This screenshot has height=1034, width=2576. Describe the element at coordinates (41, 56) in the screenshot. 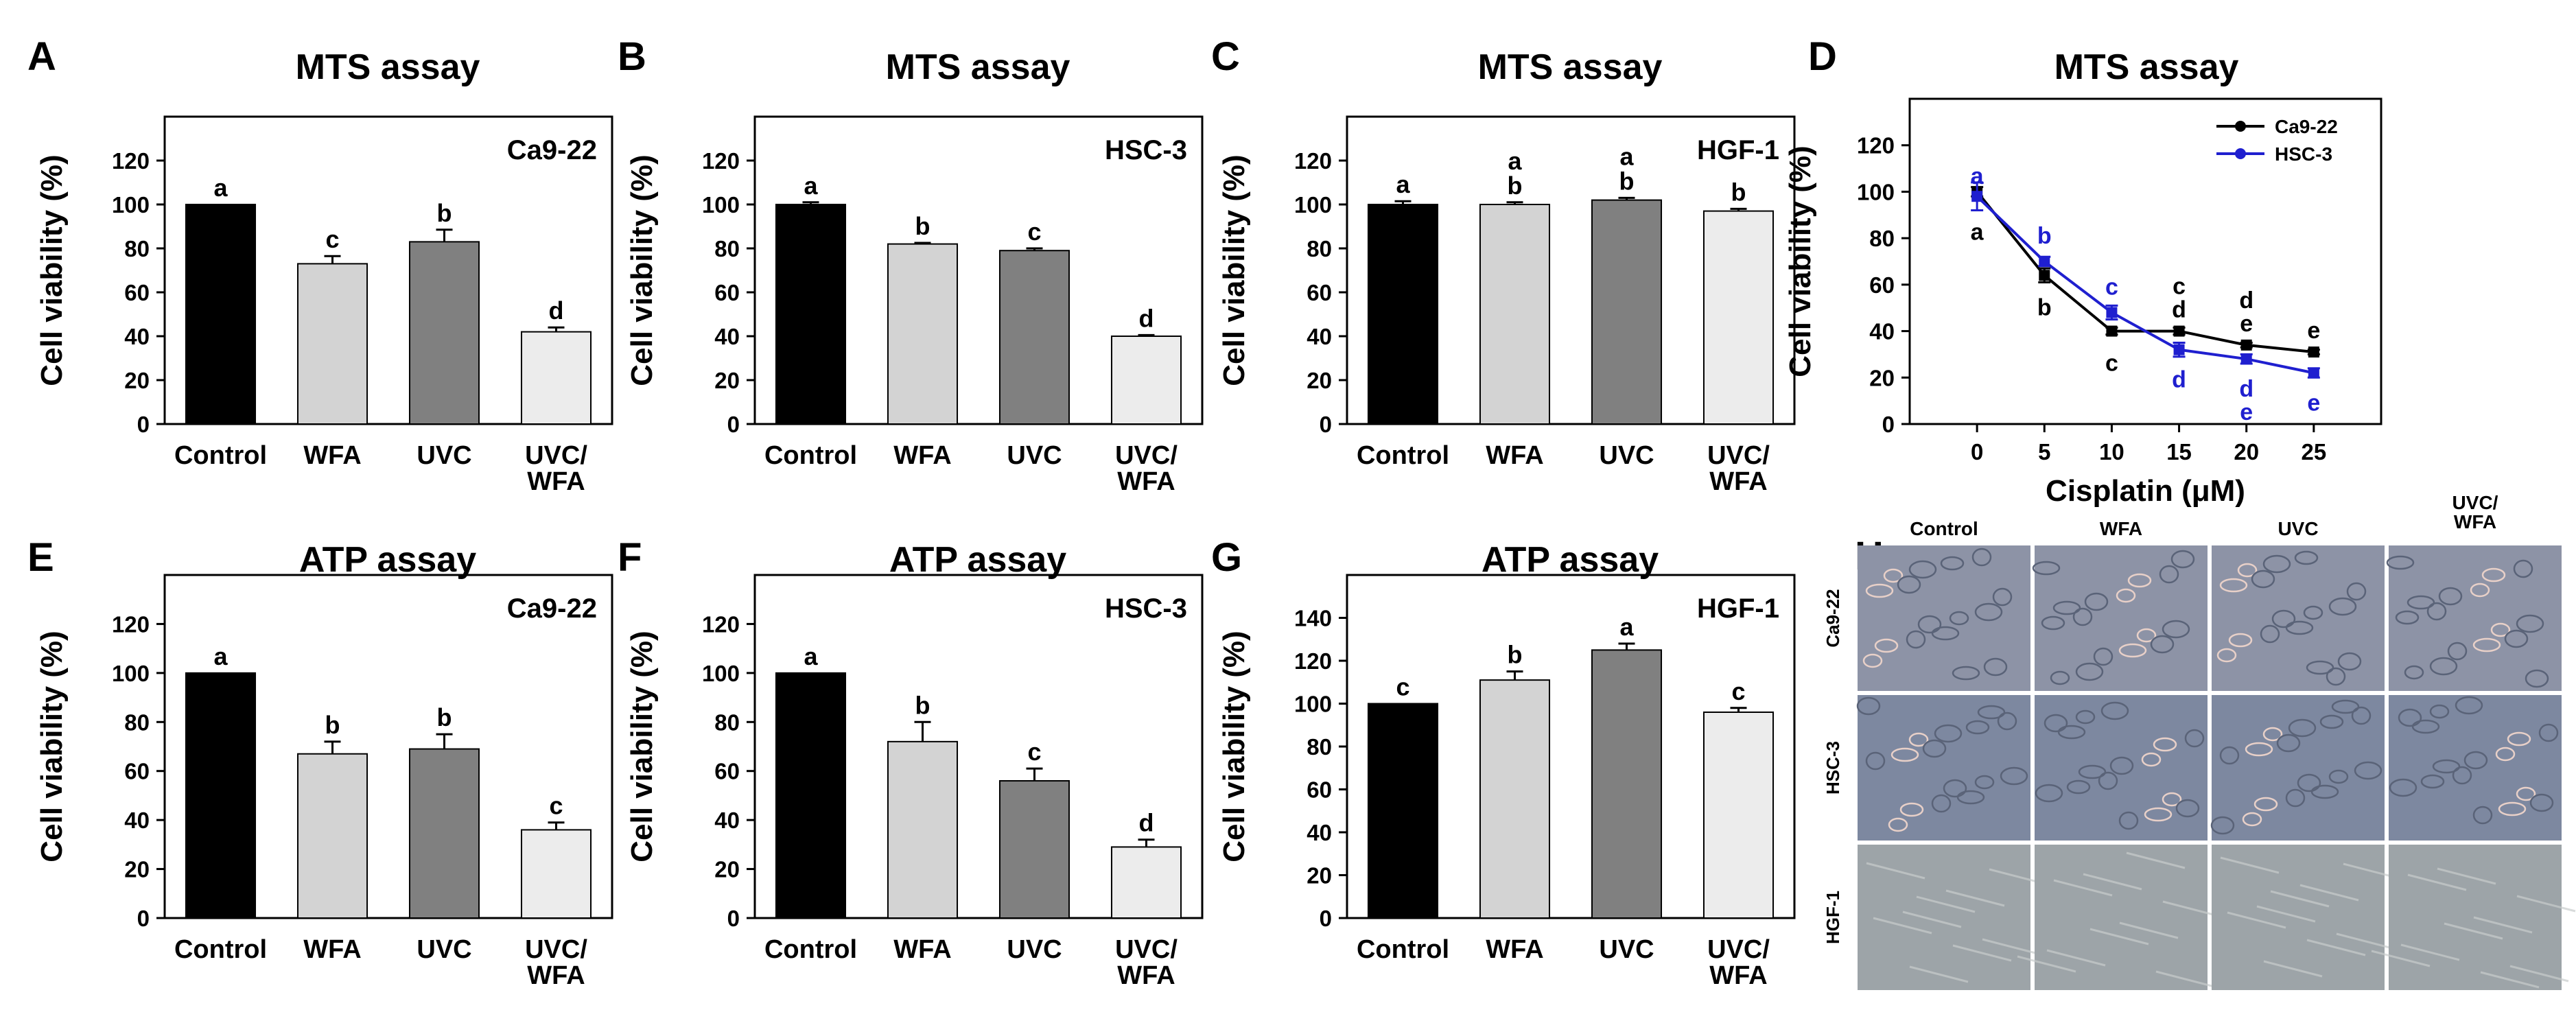

I see `panel-letter: A` at that location.